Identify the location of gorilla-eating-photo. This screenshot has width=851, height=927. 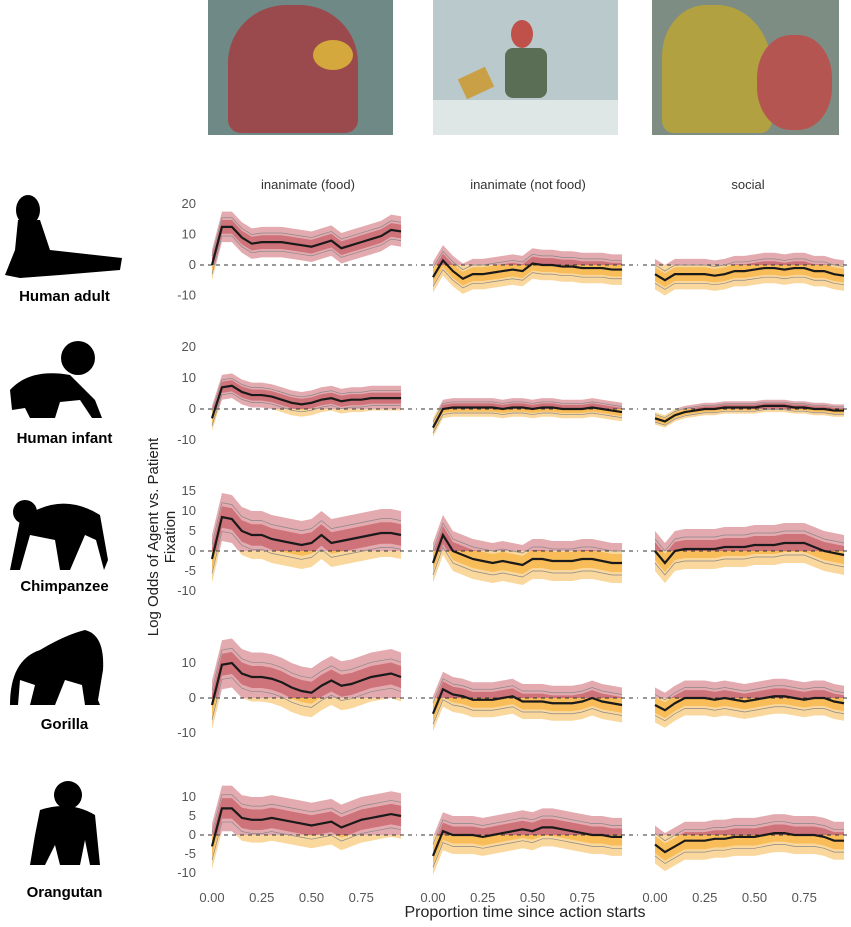
(300, 67).